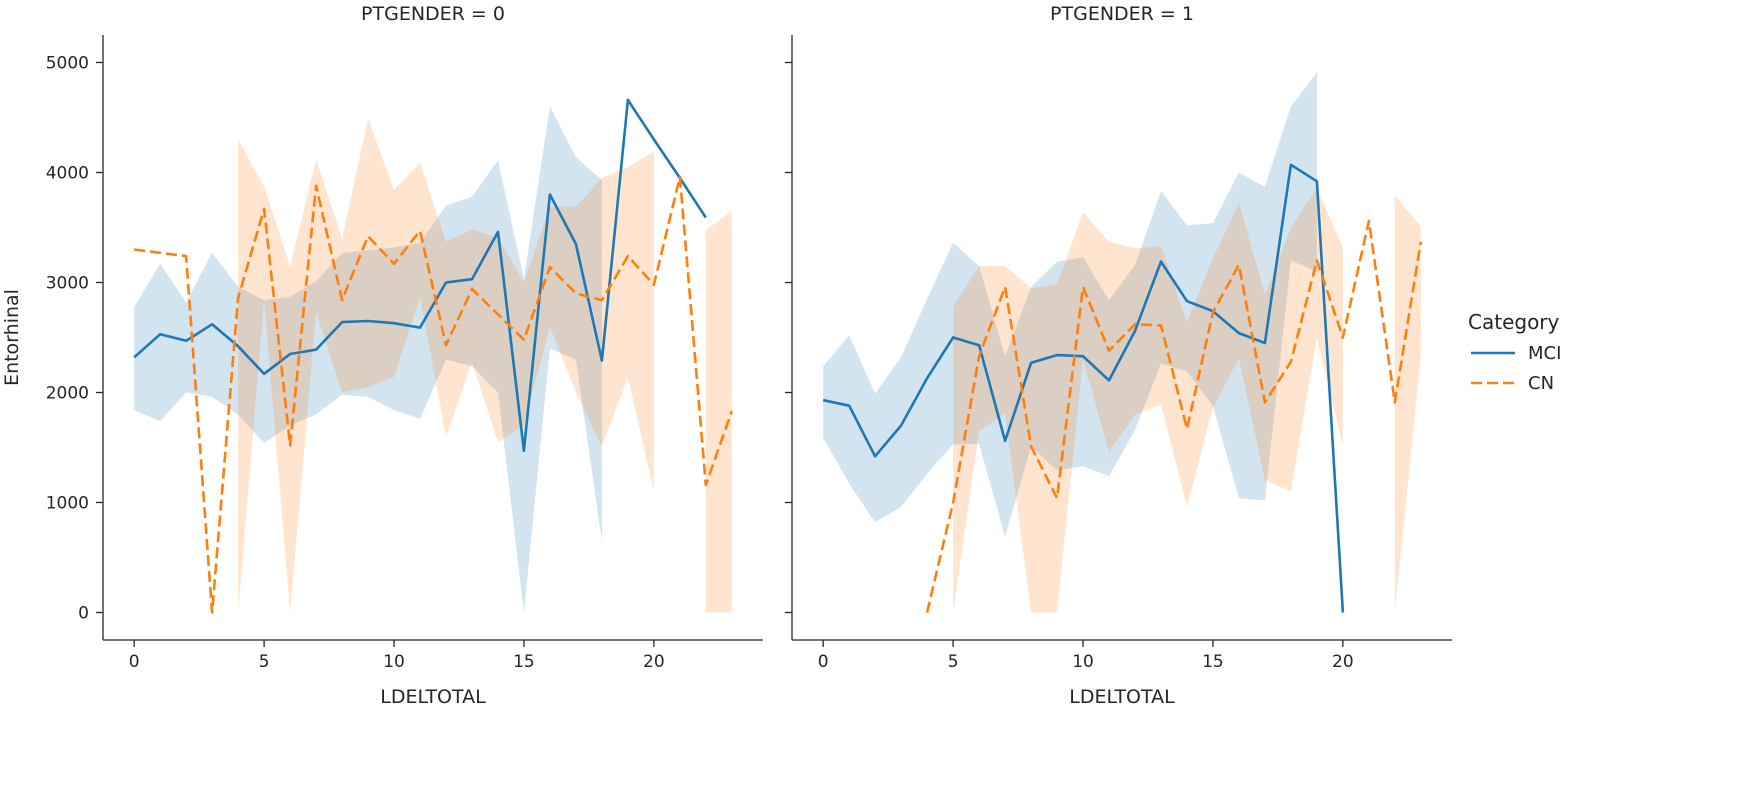  What do you see at coordinates (420, 275) in the screenshot?
I see `series-line-mci` at bounding box center [420, 275].